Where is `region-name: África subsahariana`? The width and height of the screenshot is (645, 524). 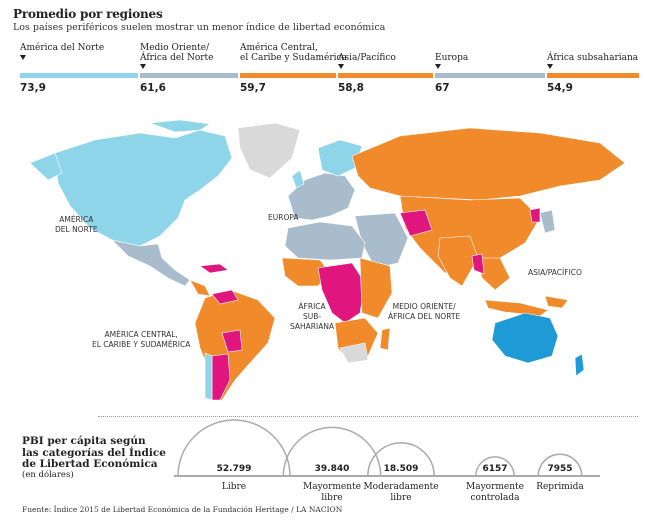 region-name: África subsahariana is located at coordinates (593, 58).